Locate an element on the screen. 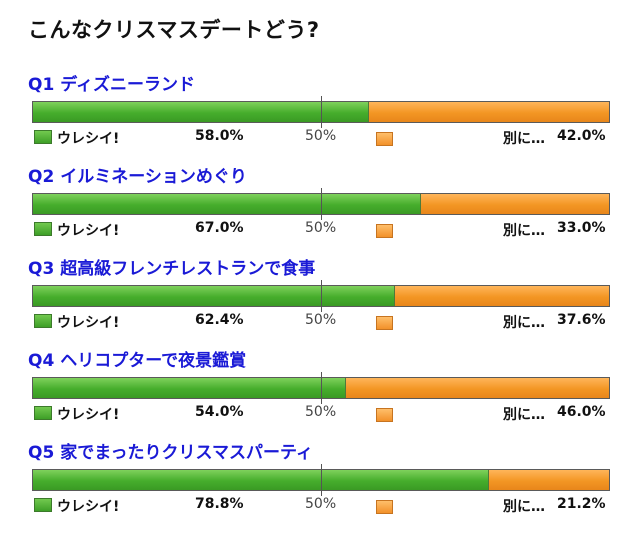  value-label-a: 58.0% is located at coordinates (219, 136).